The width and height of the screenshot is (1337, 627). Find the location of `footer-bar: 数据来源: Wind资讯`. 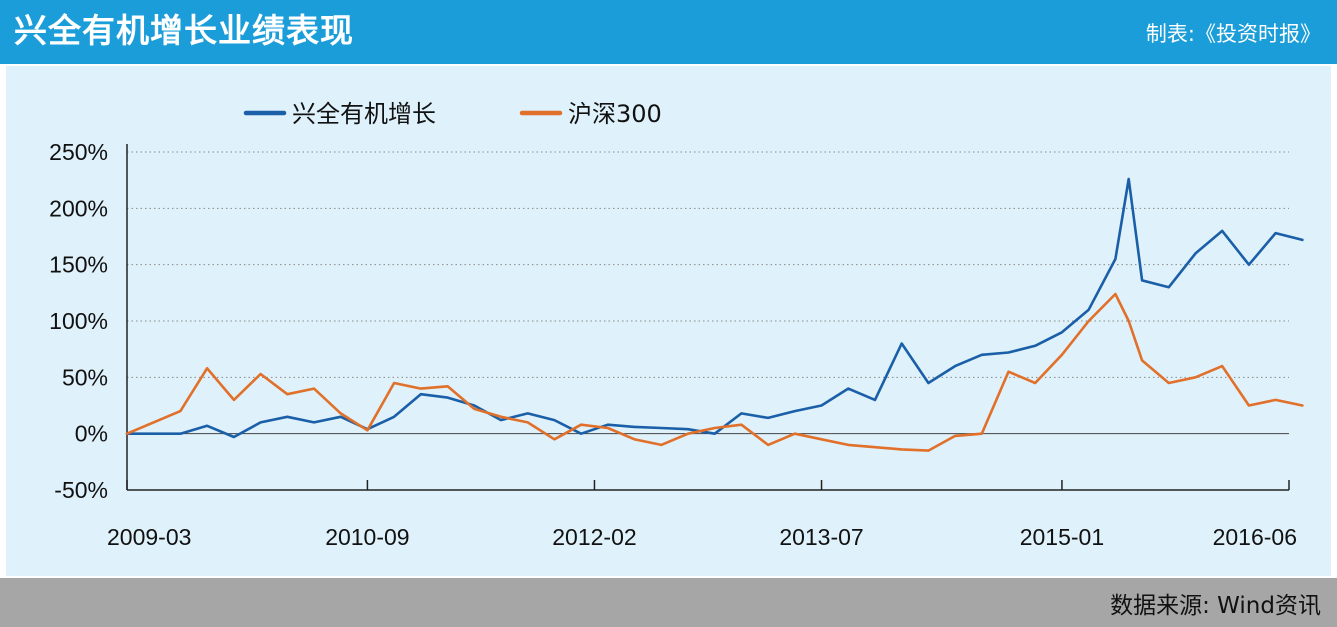

footer-bar: 数据来源: Wind资讯 is located at coordinates (668, 602).